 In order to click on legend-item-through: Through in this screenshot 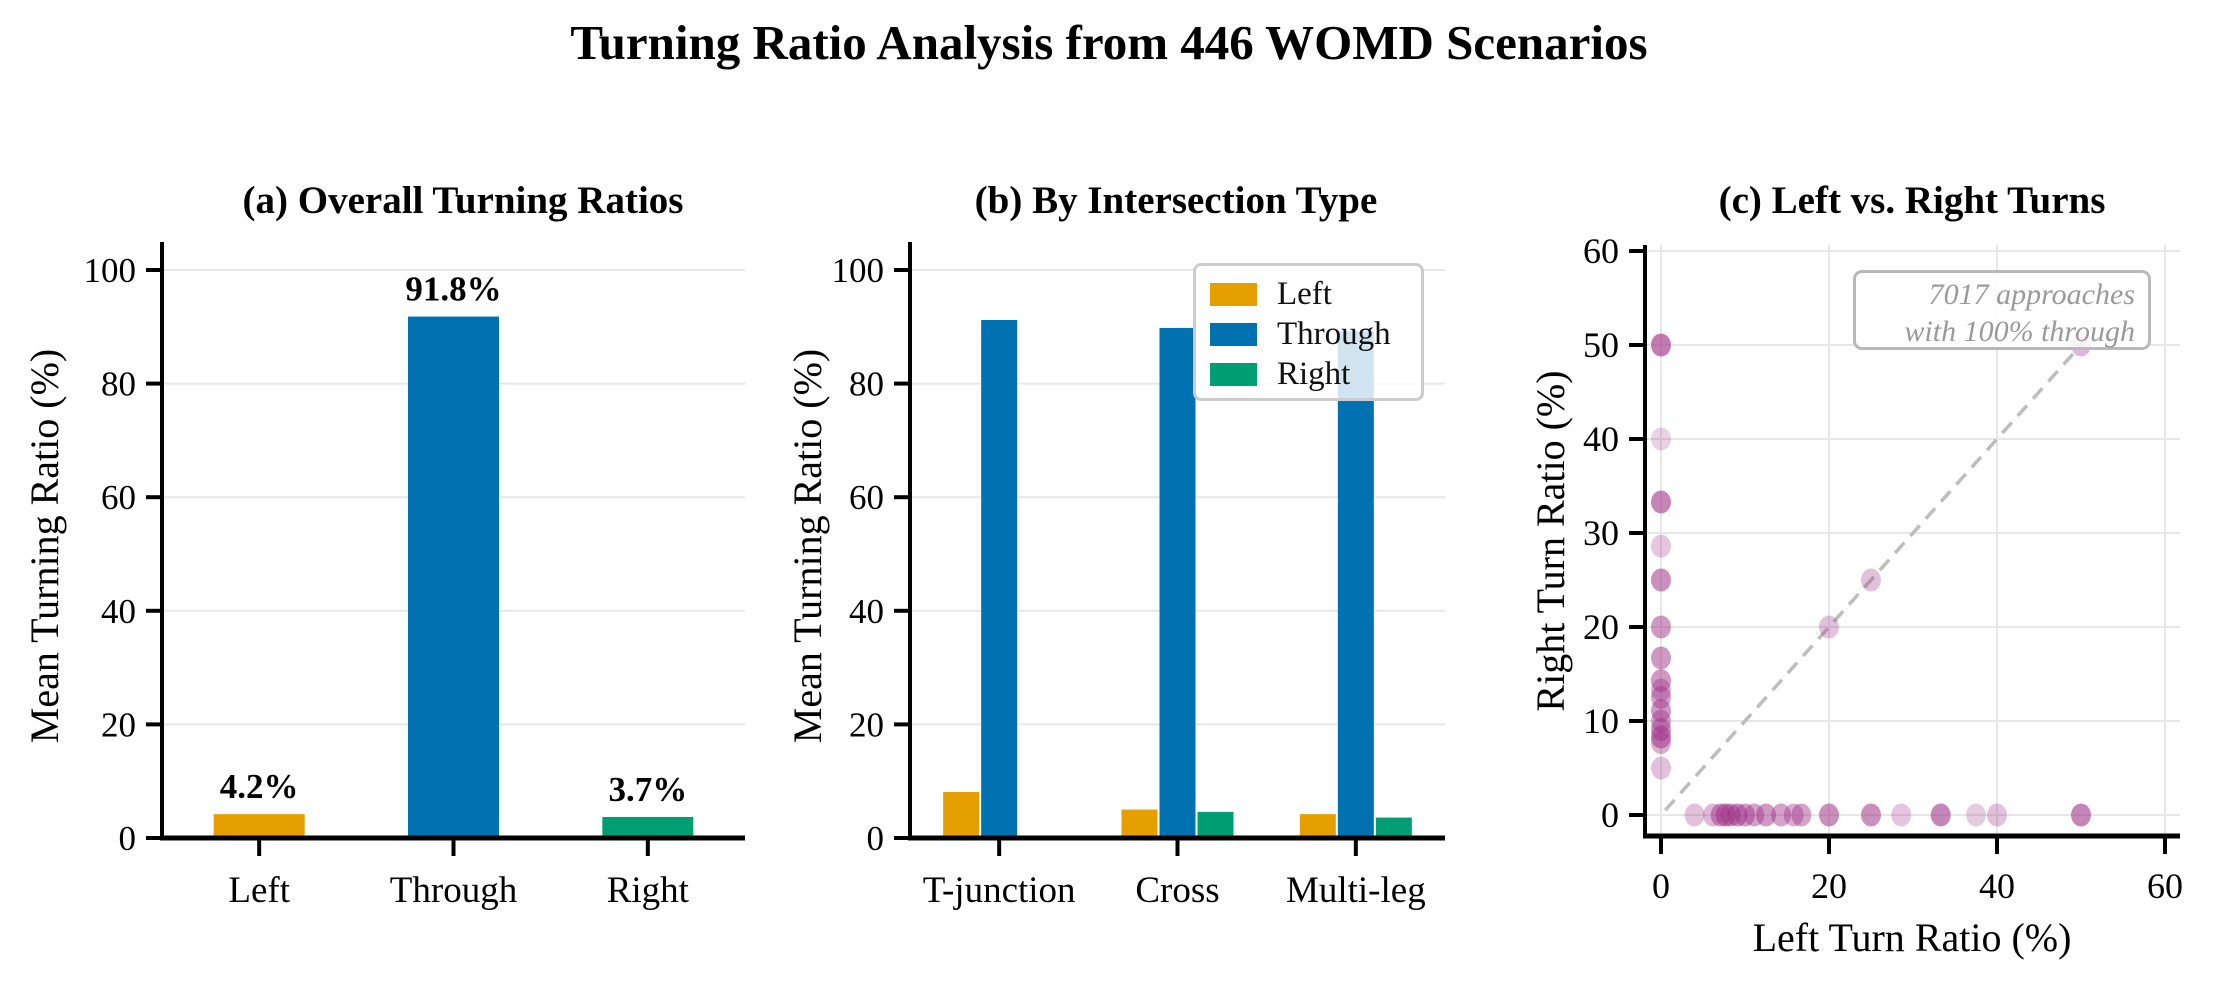, I will do `click(1315, 334)`.